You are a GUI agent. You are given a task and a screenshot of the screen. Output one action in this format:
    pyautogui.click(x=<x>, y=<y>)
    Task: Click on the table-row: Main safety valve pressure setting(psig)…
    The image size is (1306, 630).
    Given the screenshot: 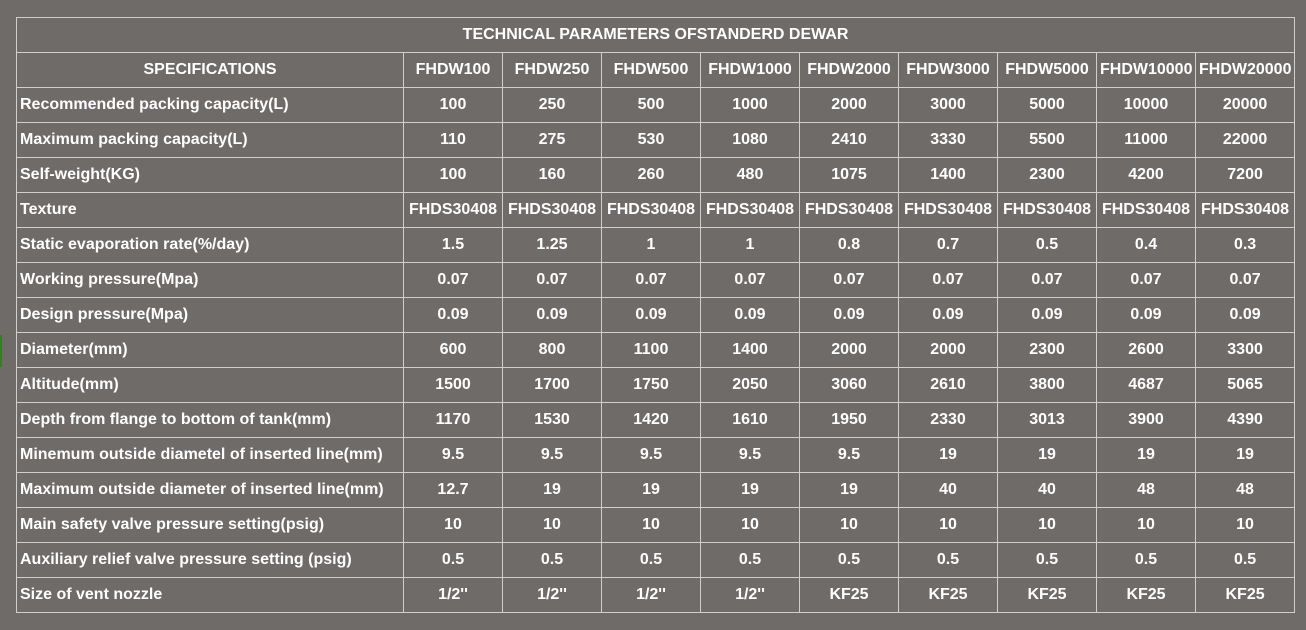 What is the action you would take?
    pyautogui.click(x=656, y=525)
    